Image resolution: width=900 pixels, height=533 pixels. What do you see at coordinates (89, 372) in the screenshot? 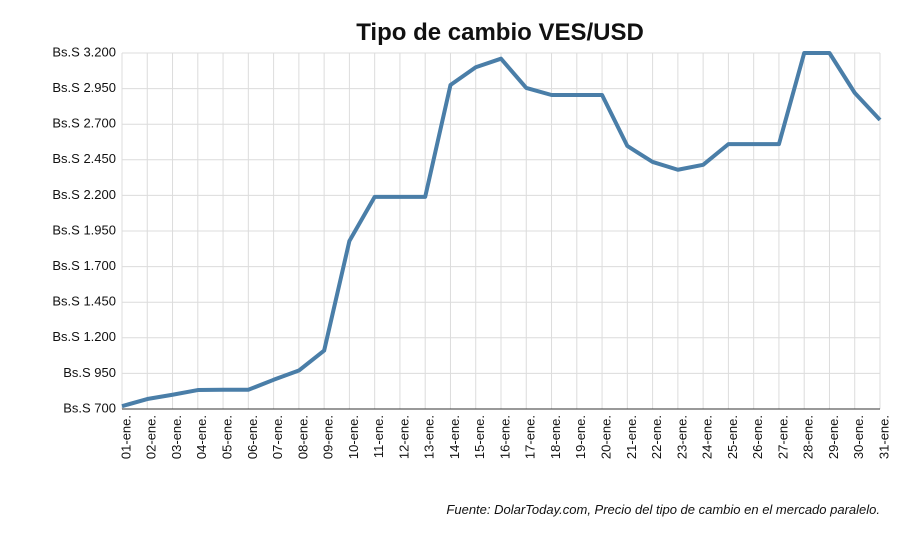
I see `y-tick-label: Bs.S 950` at bounding box center [89, 372].